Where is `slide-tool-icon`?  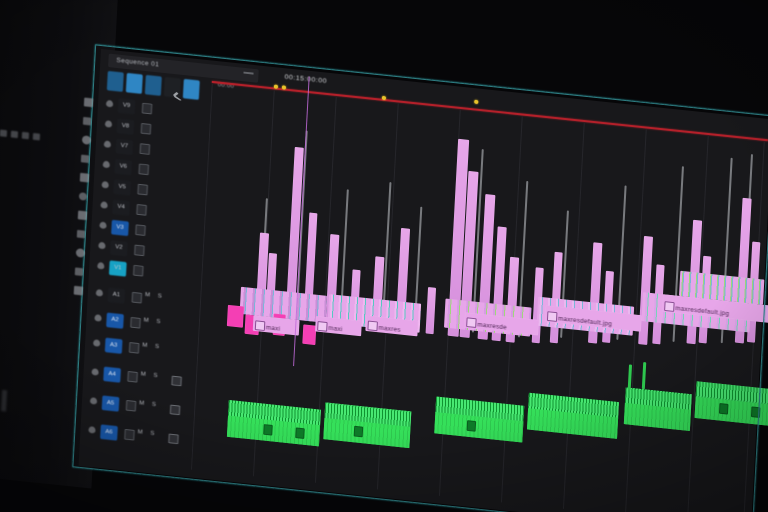
slide-tool-icon is located at coordinates (81, 234).